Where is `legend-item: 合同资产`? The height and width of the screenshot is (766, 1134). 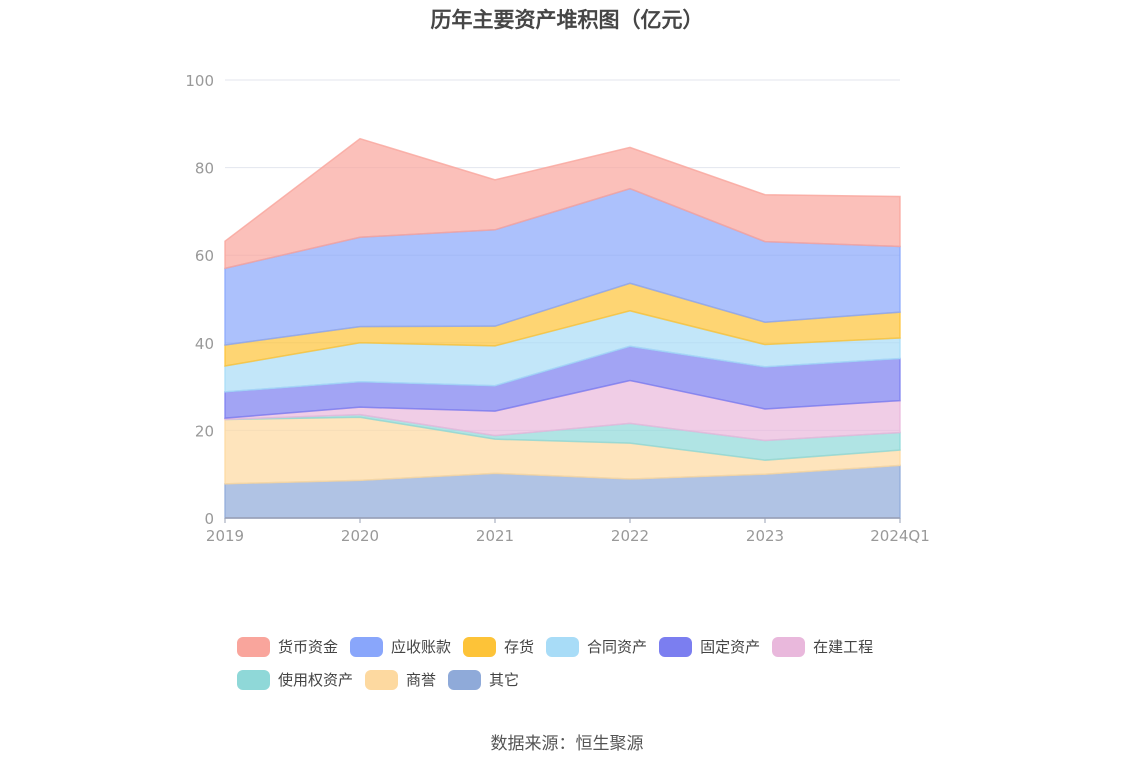 legend-item: 合同资产 is located at coordinates (596, 646).